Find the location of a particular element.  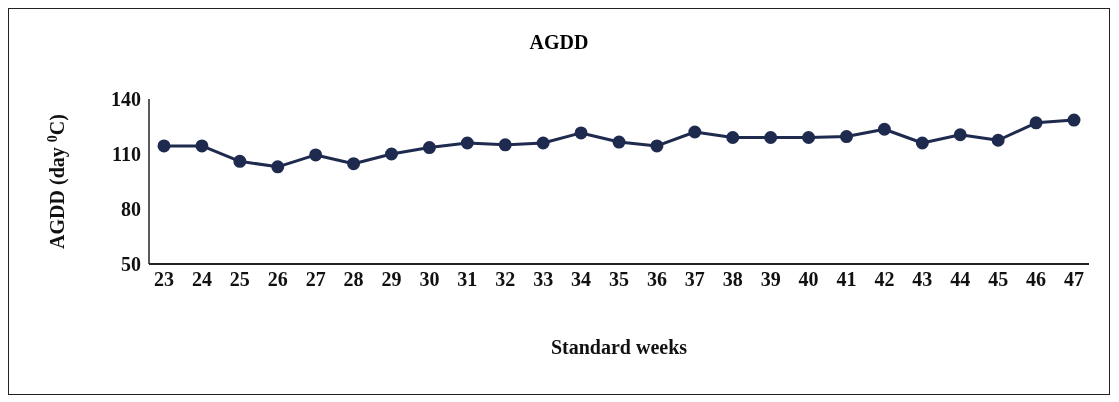

x-tick-label: 42 is located at coordinates (884, 279).